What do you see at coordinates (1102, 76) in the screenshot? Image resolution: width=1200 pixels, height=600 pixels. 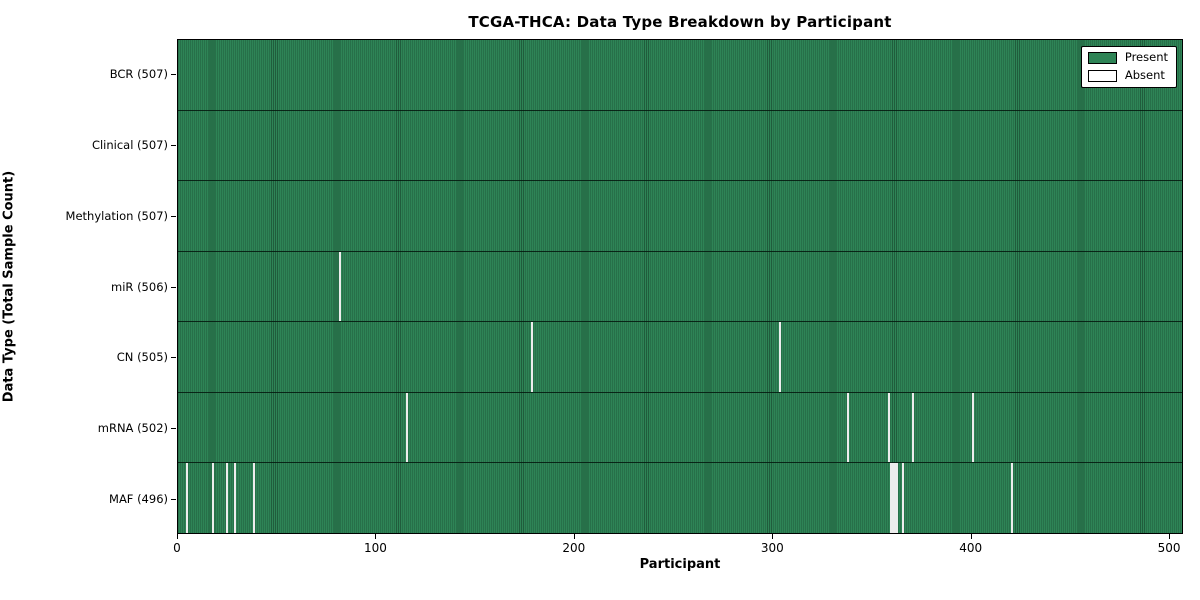 I see `absent-swatch-icon` at bounding box center [1102, 76].